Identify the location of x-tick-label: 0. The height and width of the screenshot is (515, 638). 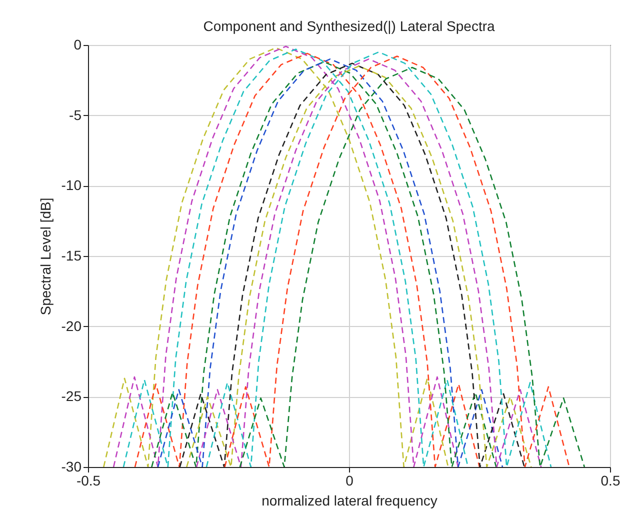
(350, 480).